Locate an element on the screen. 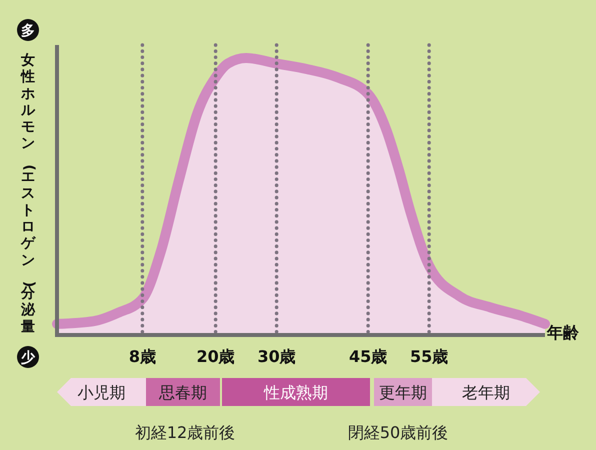  text: 思春期 is located at coordinates (182, 392).